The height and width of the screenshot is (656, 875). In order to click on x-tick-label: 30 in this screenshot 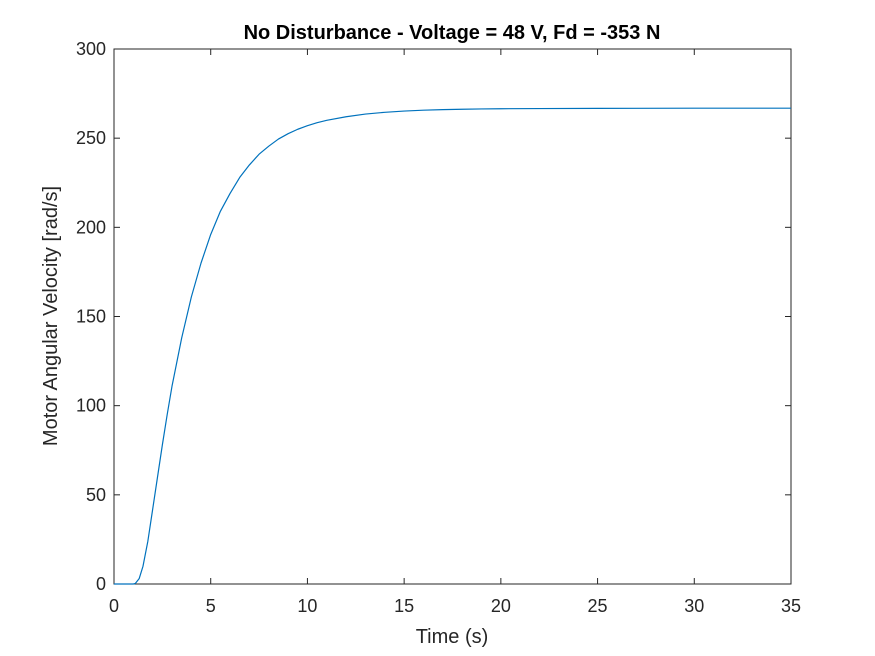, I will do `click(694, 606)`.